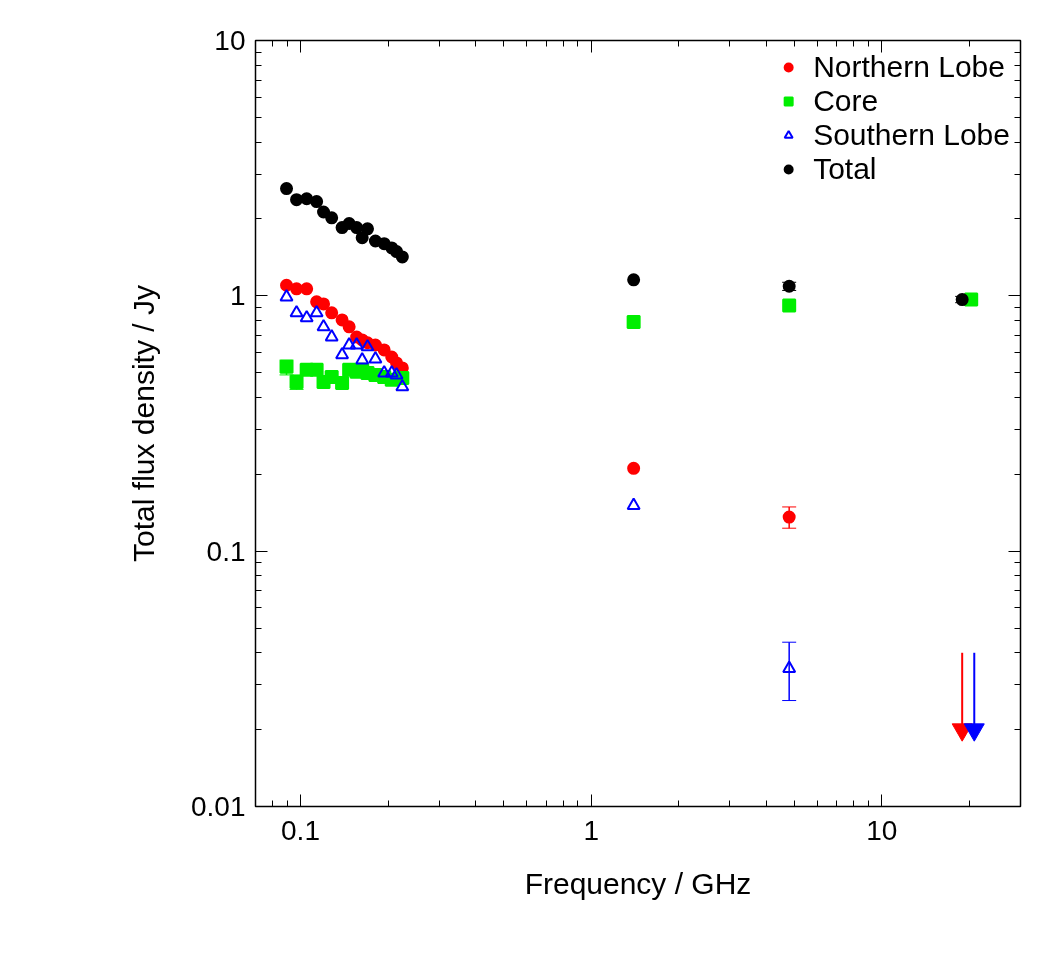  What do you see at coordinates (300, 830) in the screenshot?
I see `x-tick-label: 0.1` at bounding box center [300, 830].